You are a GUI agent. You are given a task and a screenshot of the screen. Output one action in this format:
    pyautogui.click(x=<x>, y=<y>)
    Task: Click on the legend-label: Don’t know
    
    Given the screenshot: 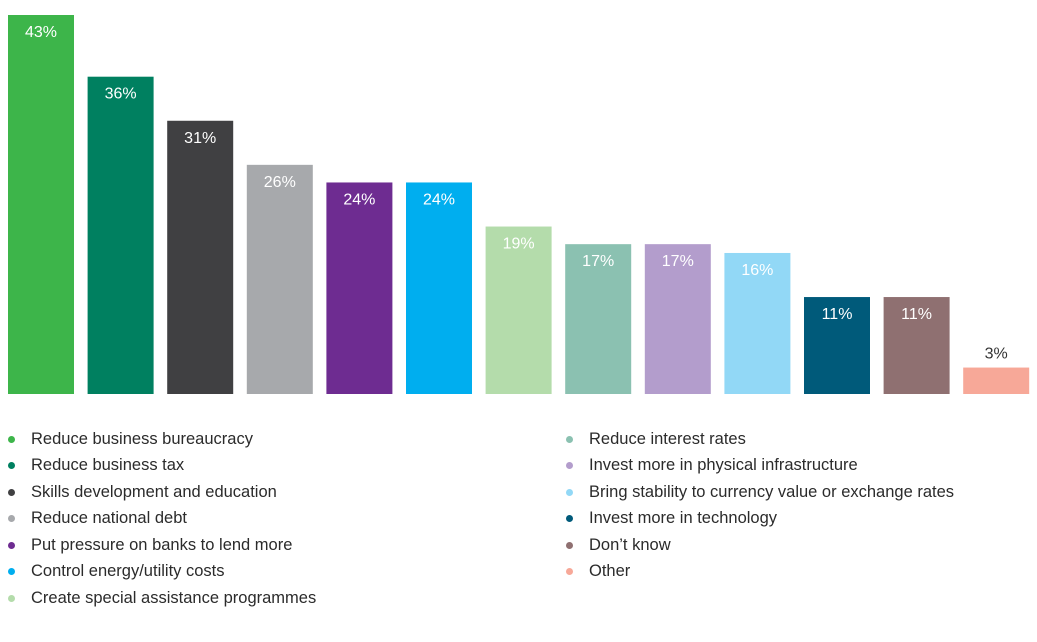 What is the action you would take?
    pyautogui.click(x=630, y=544)
    